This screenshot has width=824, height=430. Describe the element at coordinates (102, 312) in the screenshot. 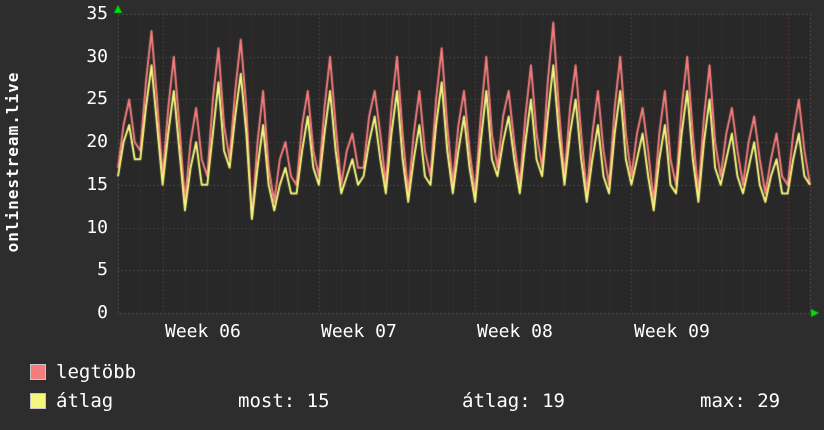

I see `y-axis-tick-label: 0` at that location.